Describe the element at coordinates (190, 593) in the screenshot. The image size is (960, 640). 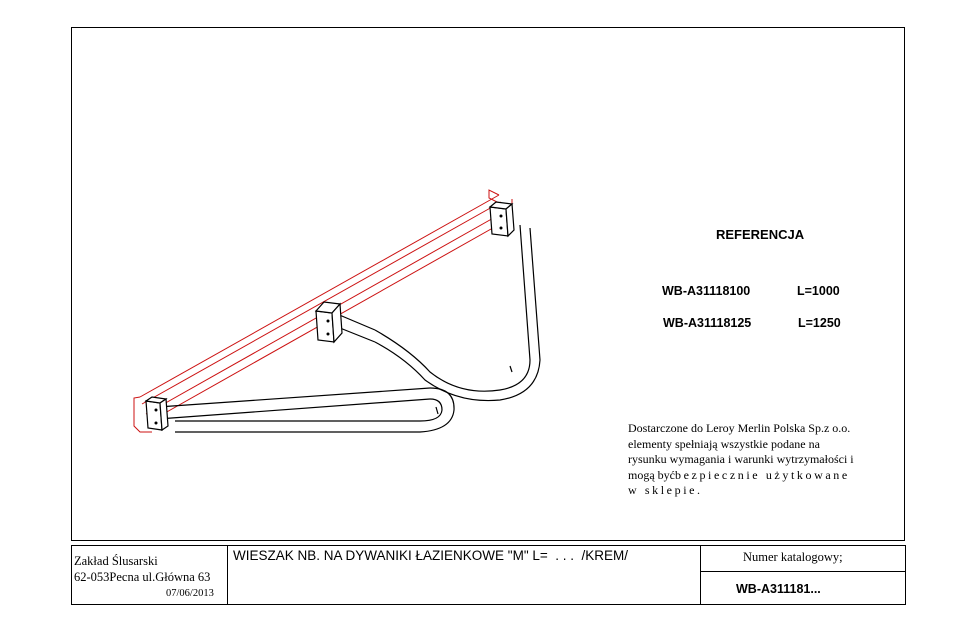
I see `drawing-date: 07/06/2013` at that location.